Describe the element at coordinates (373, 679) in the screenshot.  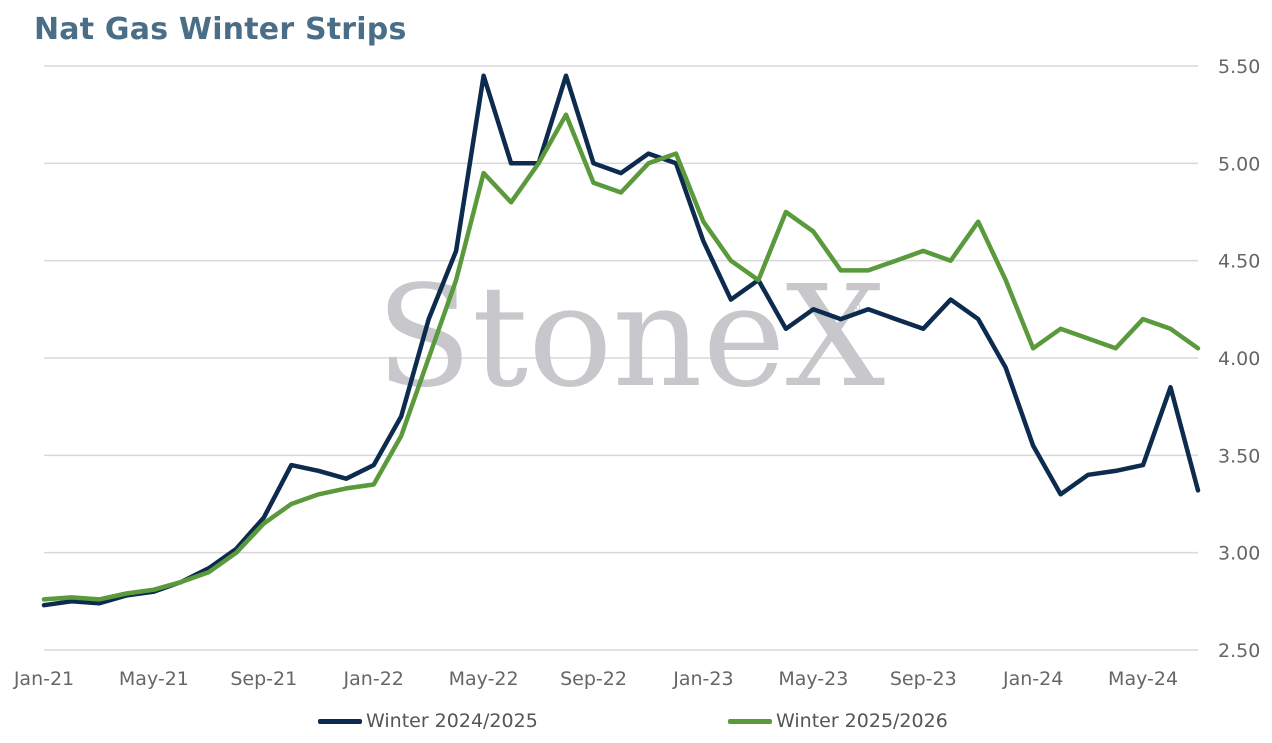
I see `x-tick-label: Jan-22` at that location.